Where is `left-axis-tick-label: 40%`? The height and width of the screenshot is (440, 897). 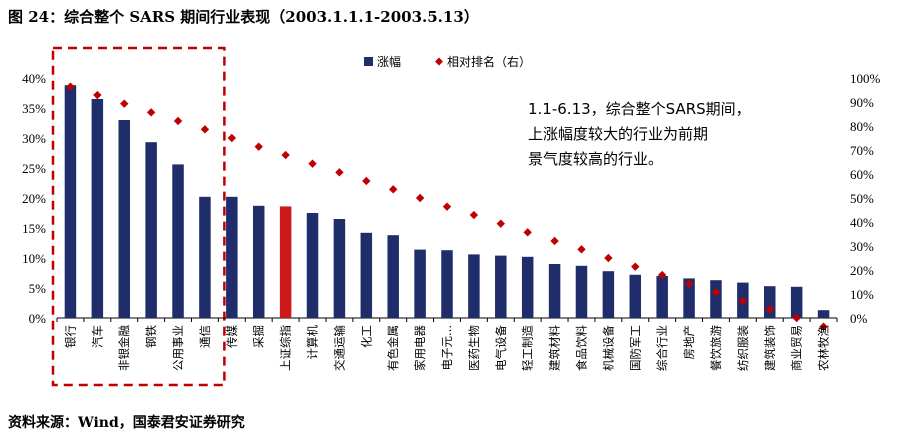 left-axis-tick-label: 40% is located at coordinates (34, 78).